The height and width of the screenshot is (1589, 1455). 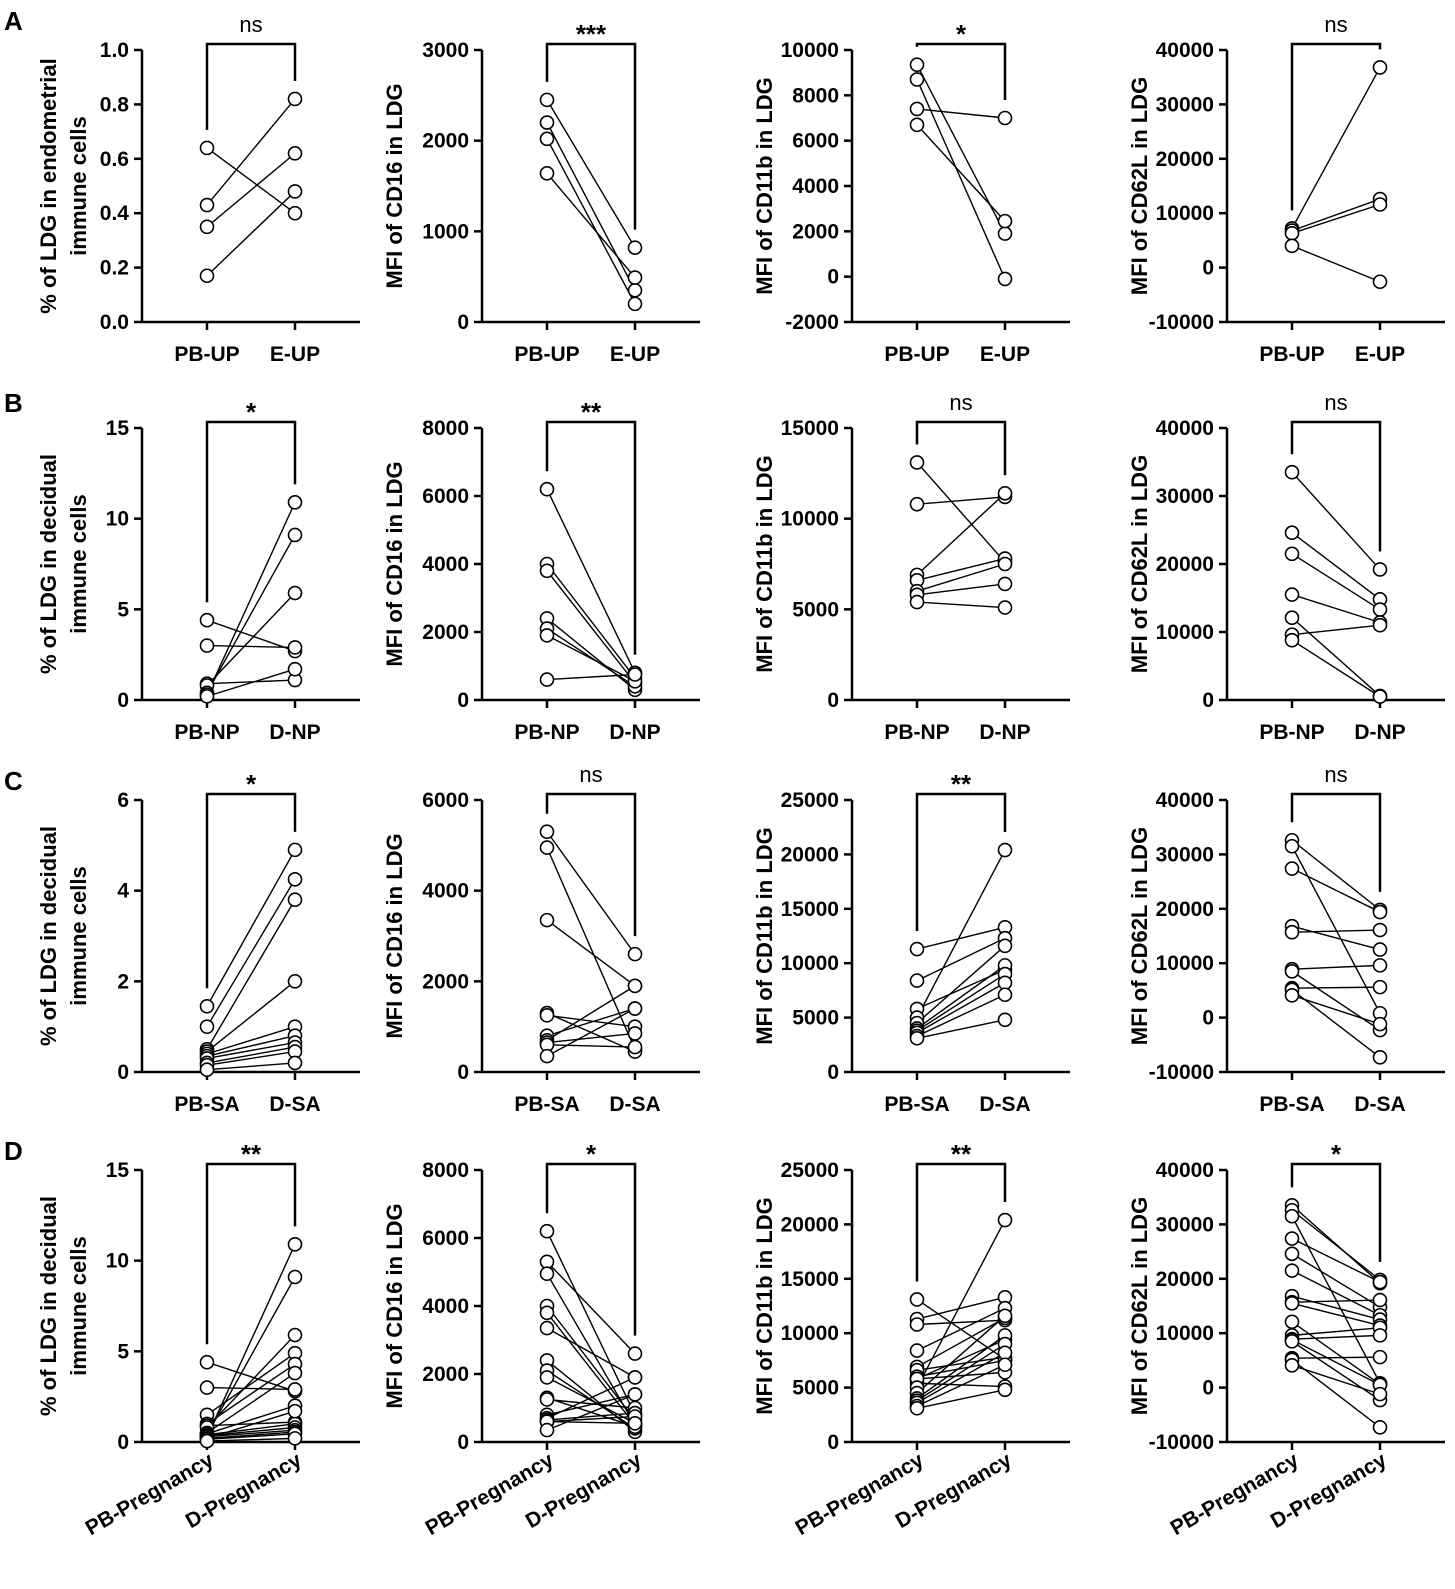 I want to click on chart-13-y-axis-label: % of LDG in decidual immune cells, so click(x=63, y=1306).